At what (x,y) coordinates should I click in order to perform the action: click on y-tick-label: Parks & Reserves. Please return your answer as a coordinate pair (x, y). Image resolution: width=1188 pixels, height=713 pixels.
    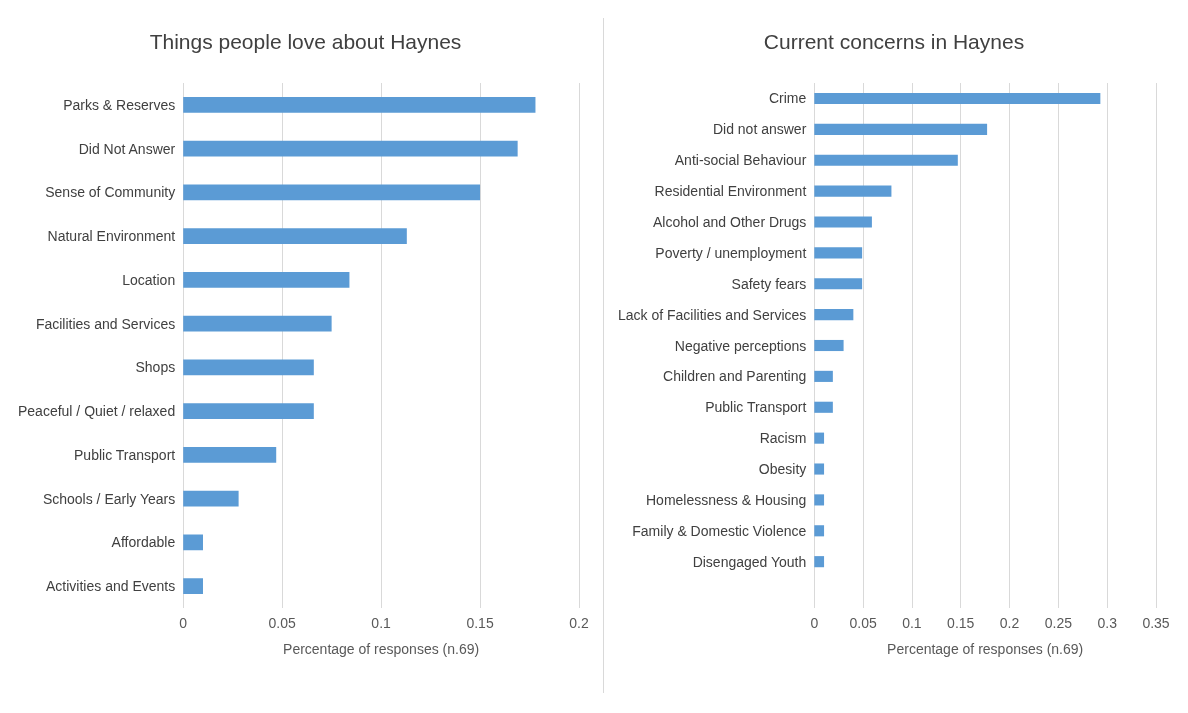
    Looking at the image, I should click on (119, 104).